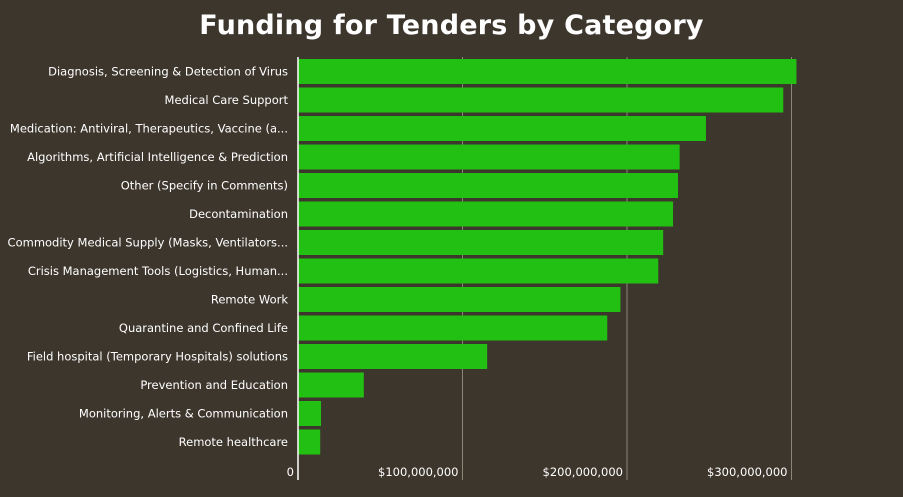  What do you see at coordinates (183, 414) in the screenshot?
I see `category-label: Monitoring, Alerts & Communication` at bounding box center [183, 414].